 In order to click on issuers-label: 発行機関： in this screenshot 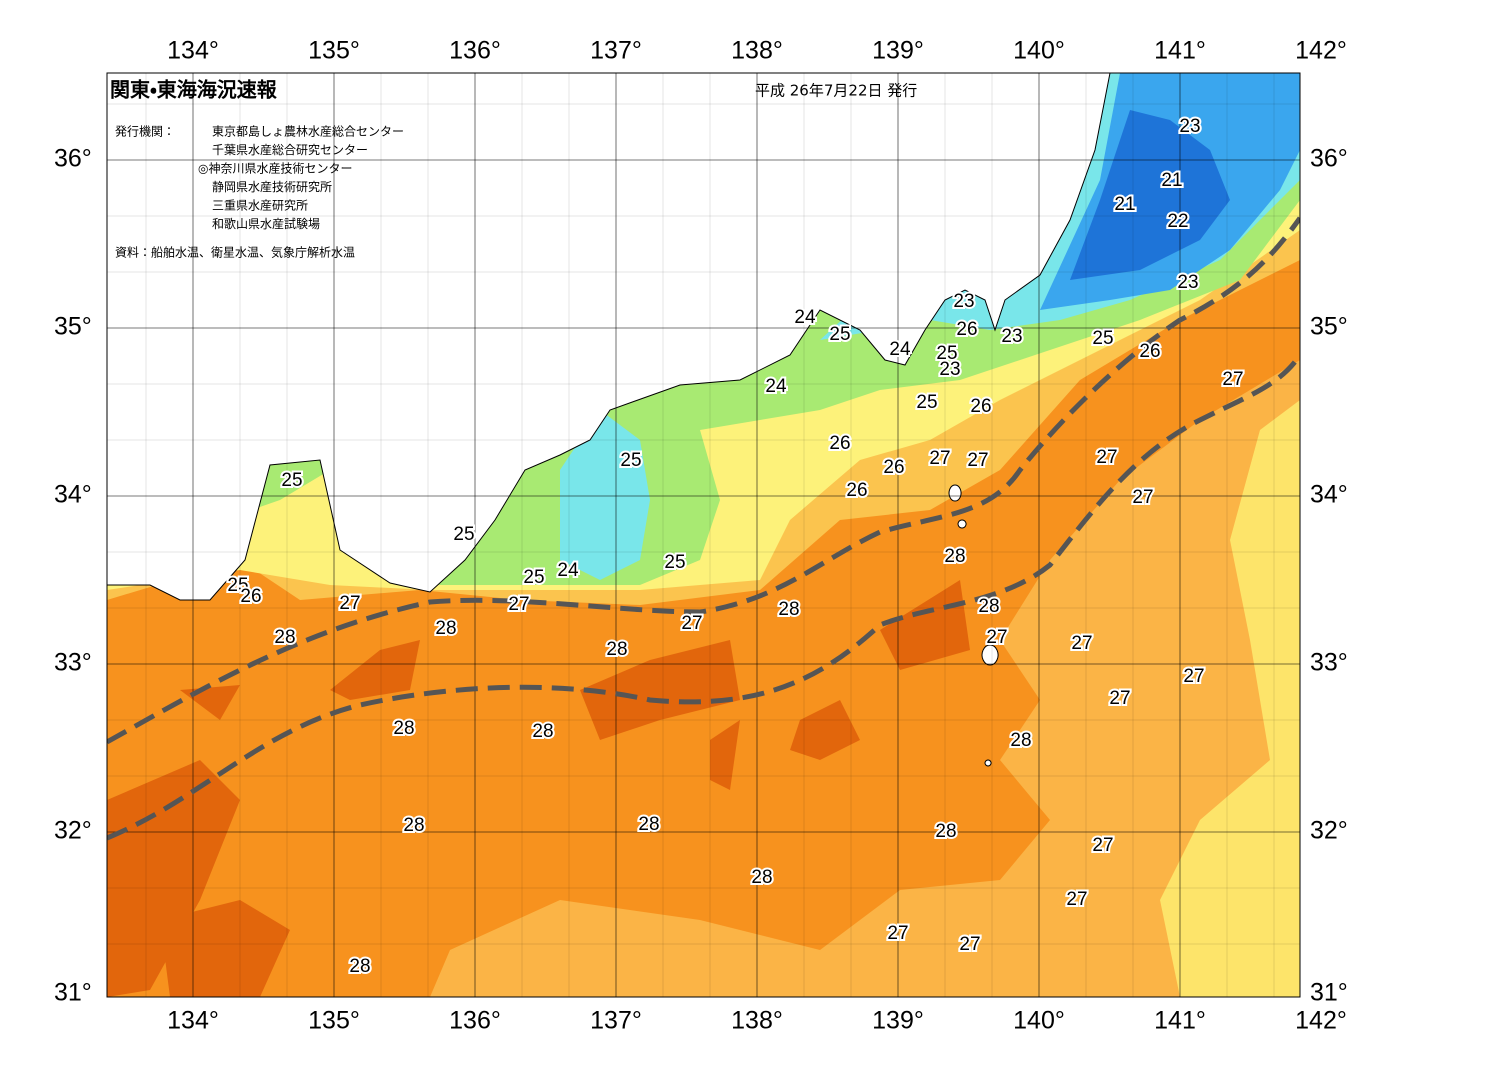, I will do `click(145, 132)`.